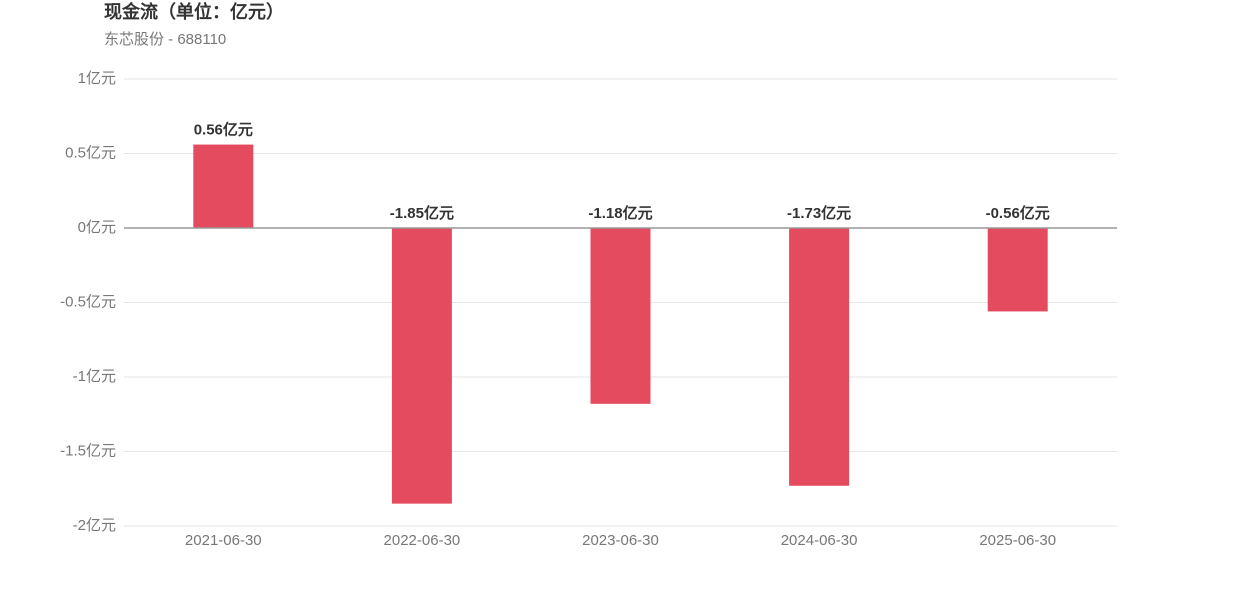 This screenshot has height=596, width=1242. Describe the element at coordinates (819, 540) in the screenshot. I see `x-tick-label: 2024-06-30` at that location.